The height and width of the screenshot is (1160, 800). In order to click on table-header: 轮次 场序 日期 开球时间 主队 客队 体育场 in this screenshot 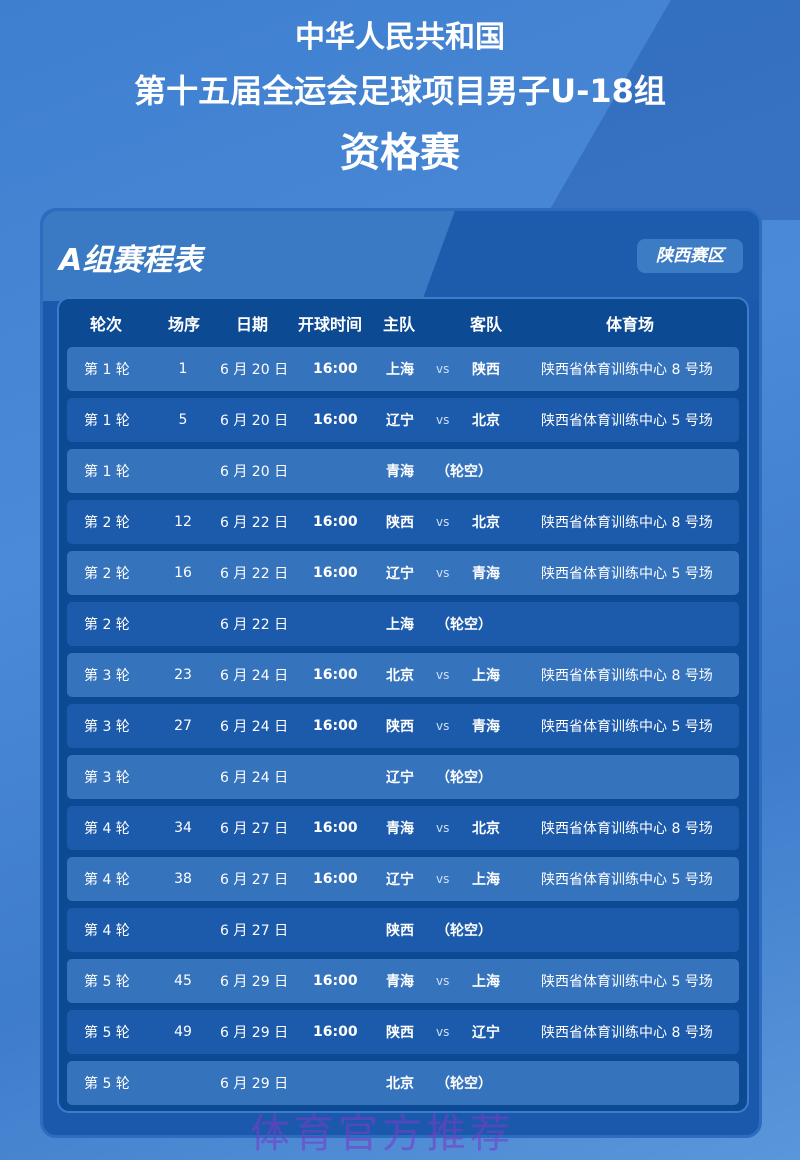, I will do `click(403, 323)`.